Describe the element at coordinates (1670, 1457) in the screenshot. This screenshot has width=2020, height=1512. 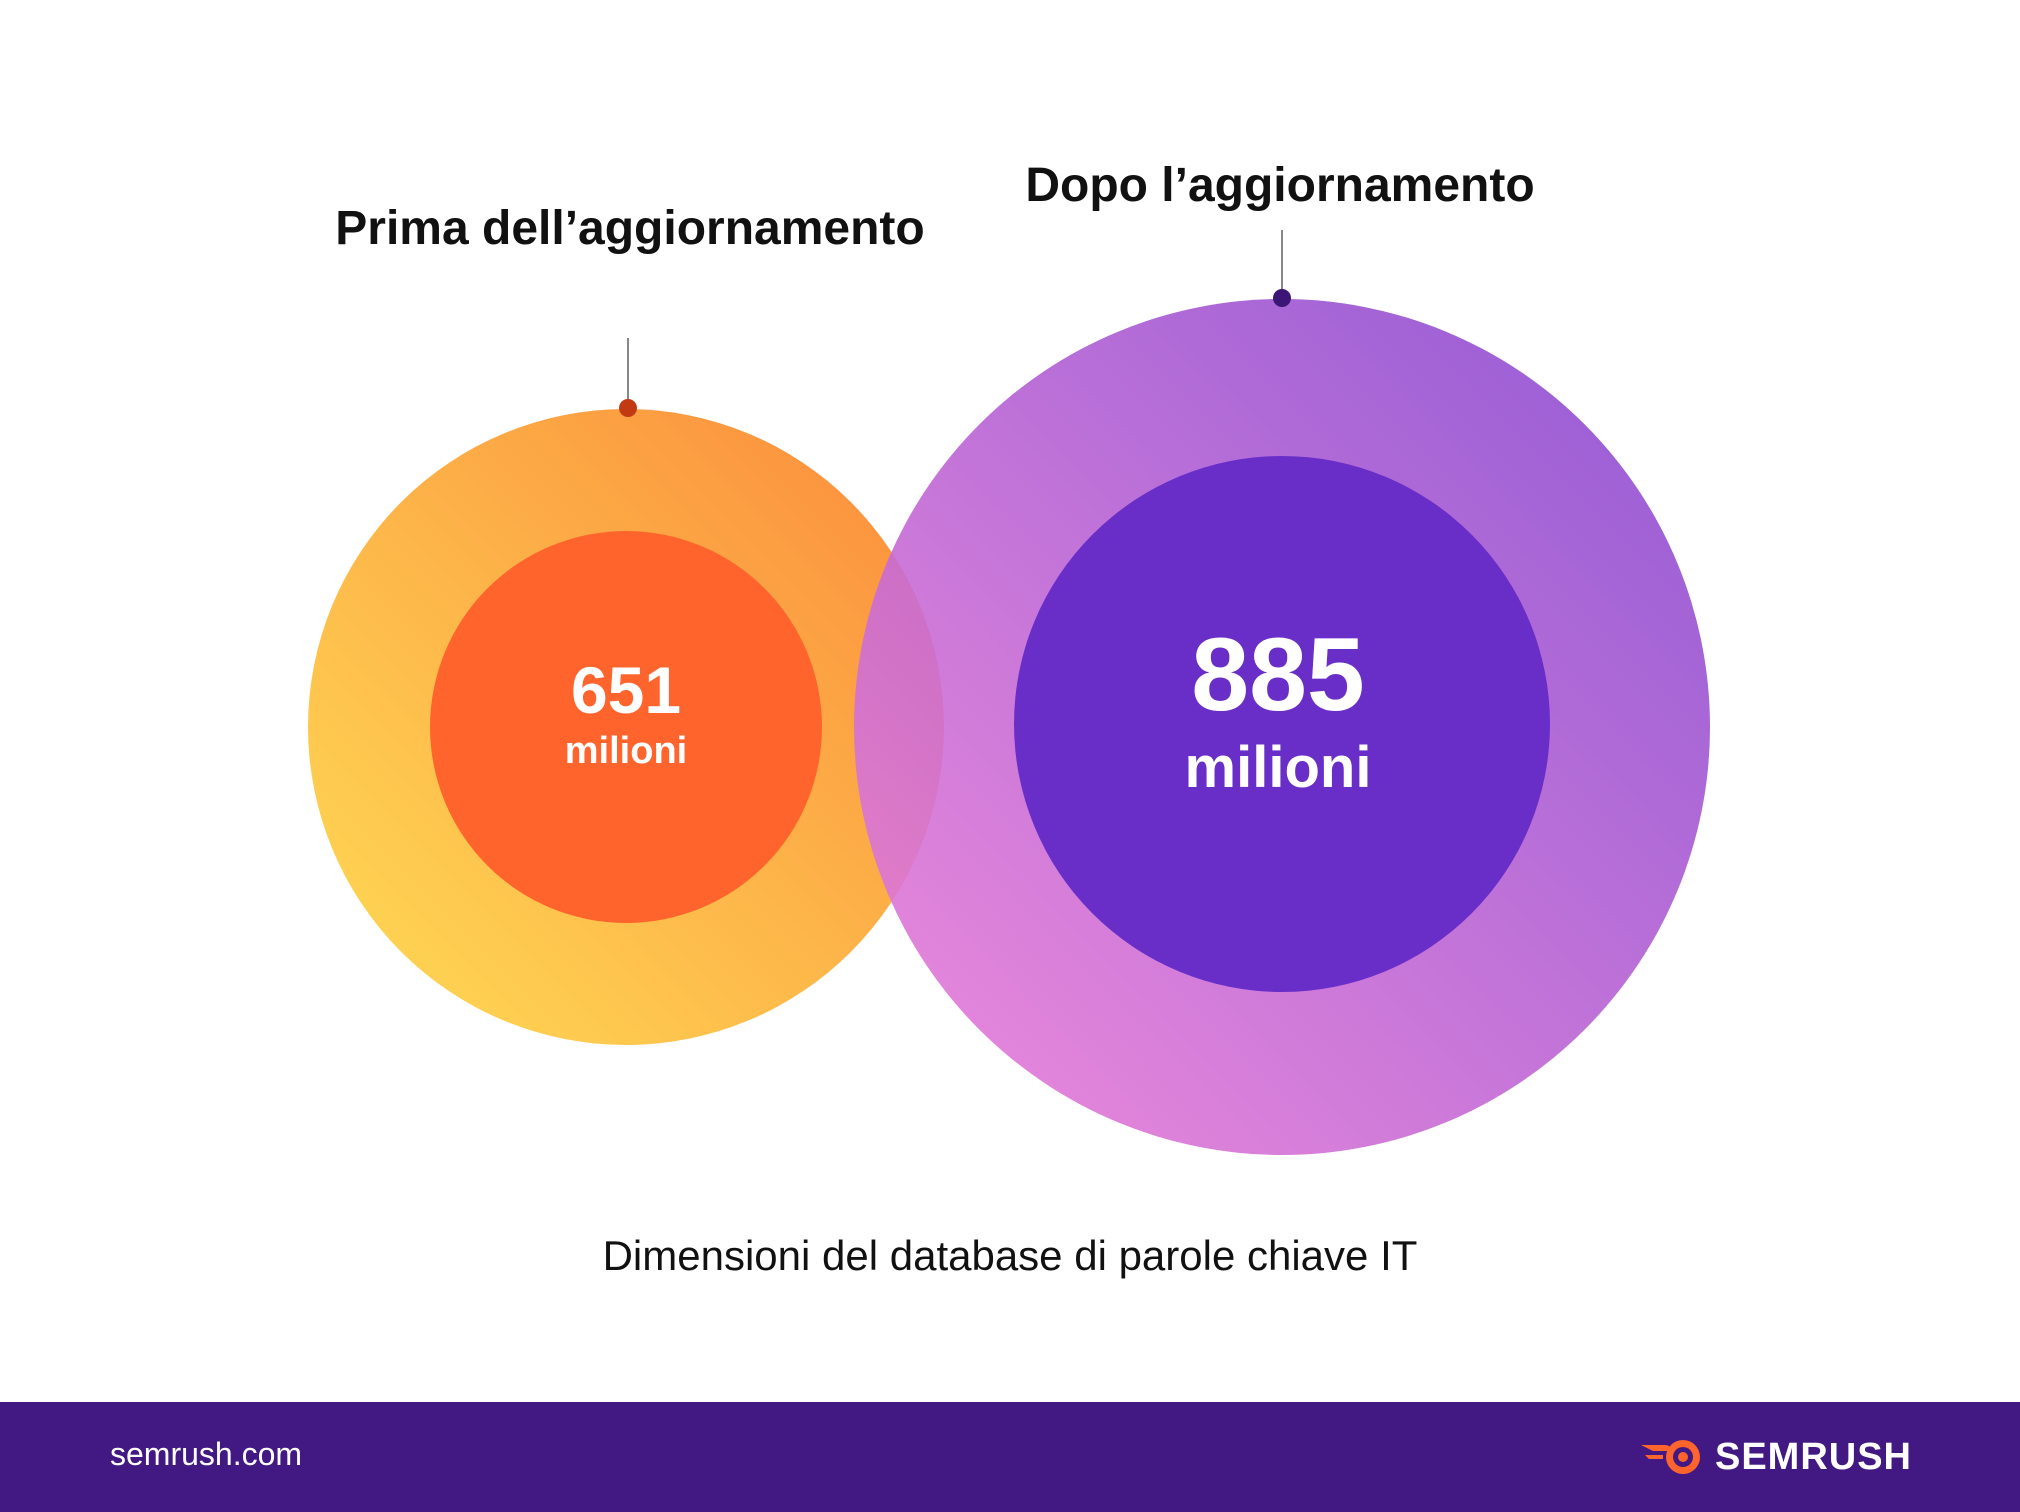
I see `semrush-flame-icon` at that location.